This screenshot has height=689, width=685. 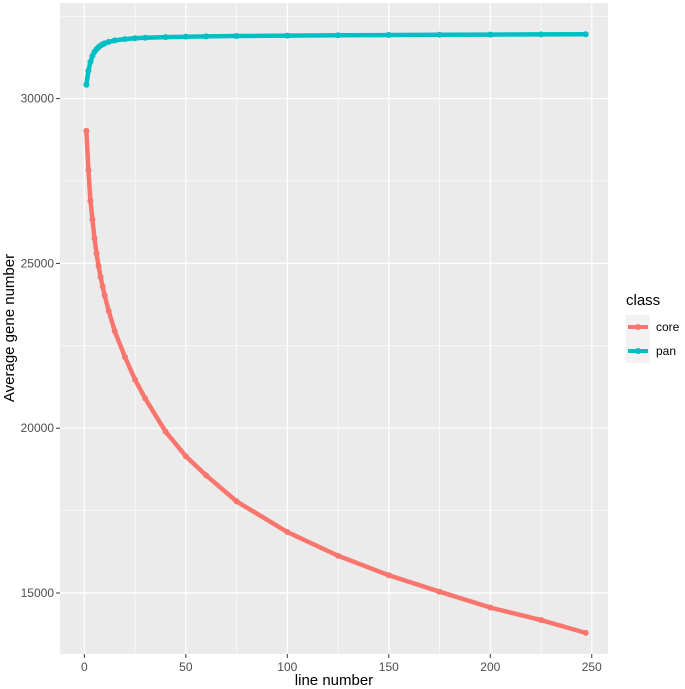 What do you see at coordinates (287, 667) in the screenshot?
I see `x-tick-label: 100` at bounding box center [287, 667].